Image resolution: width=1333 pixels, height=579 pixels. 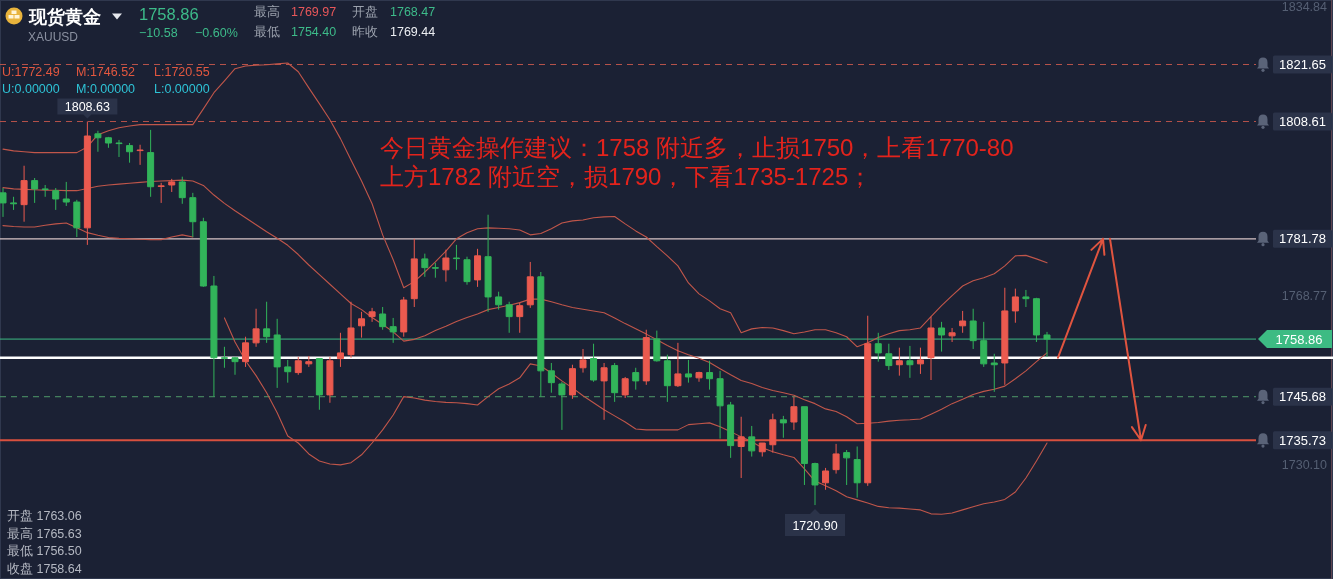 What do you see at coordinates (1302, 440) in the screenshot?
I see `ref-line-label: 1735.73` at bounding box center [1302, 440].